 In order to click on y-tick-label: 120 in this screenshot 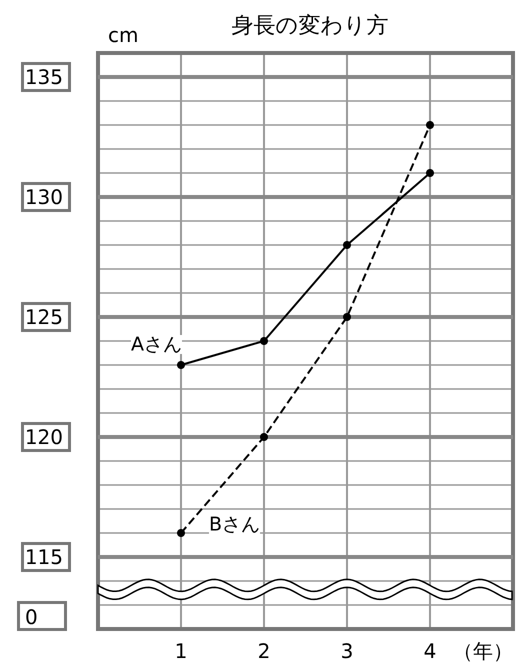, I will do `click(43, 437)`.